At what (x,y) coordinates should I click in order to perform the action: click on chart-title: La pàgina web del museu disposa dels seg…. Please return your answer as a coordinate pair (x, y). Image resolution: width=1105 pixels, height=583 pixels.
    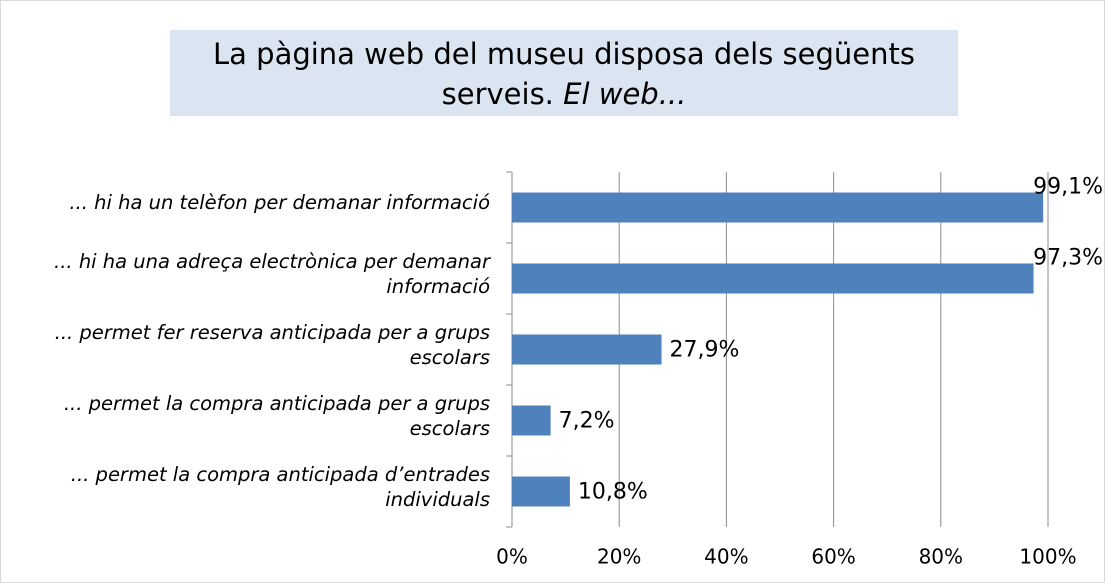
    Looking at the image, I should click on (564, 73).